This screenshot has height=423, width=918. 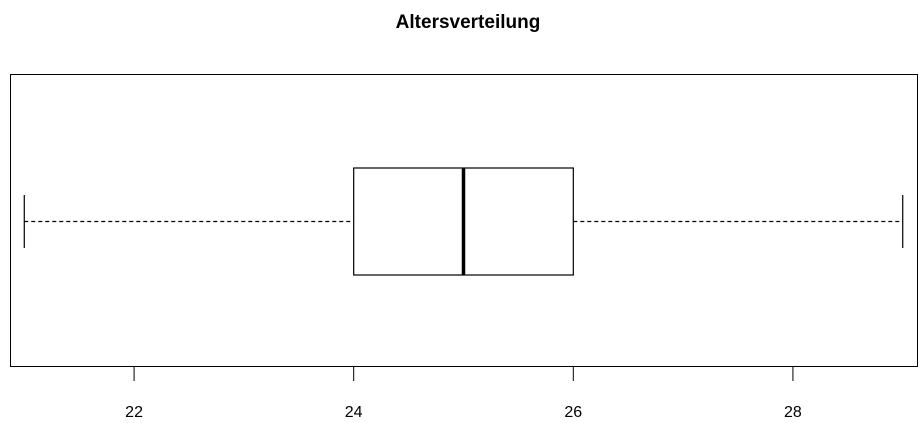 What do you see at coordinates (463, 393) in the screenshot?
I see `x-axis: 22 24 26 28` at bounding box center [463, 393].